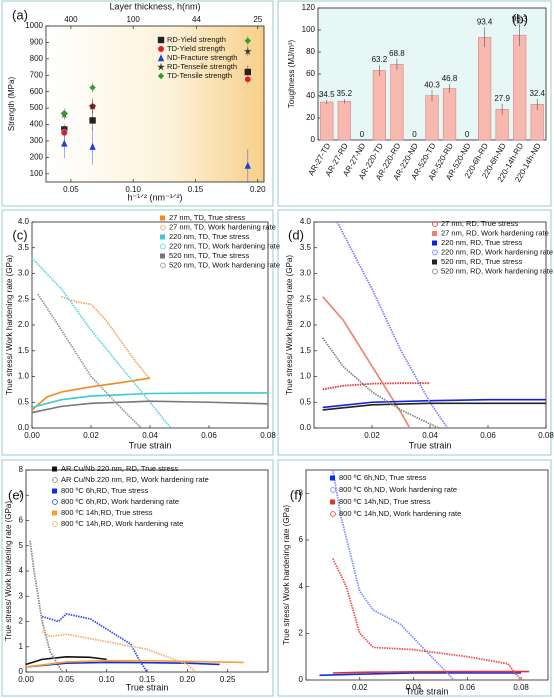  What do you see at coordinates (135, 479) in the screenshot?
I see `legend-label: AR Cu/Nb 220 nm, RD, Work hardening rate` at bounding box center [135, 479].